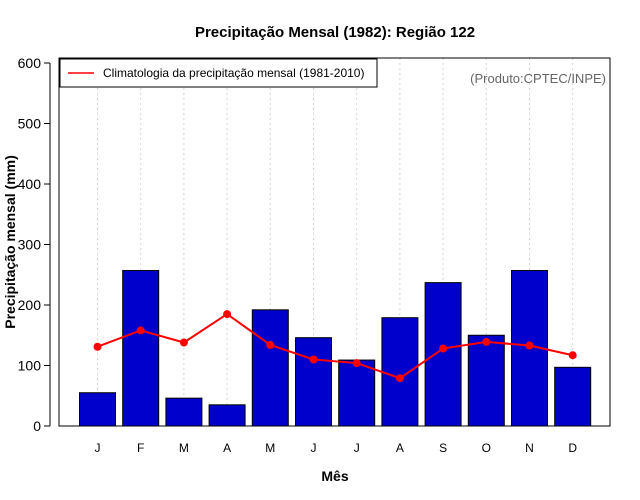 This screenshot has width=640, height=500. I want to click on x-tick-label: S, so click(443, 448).